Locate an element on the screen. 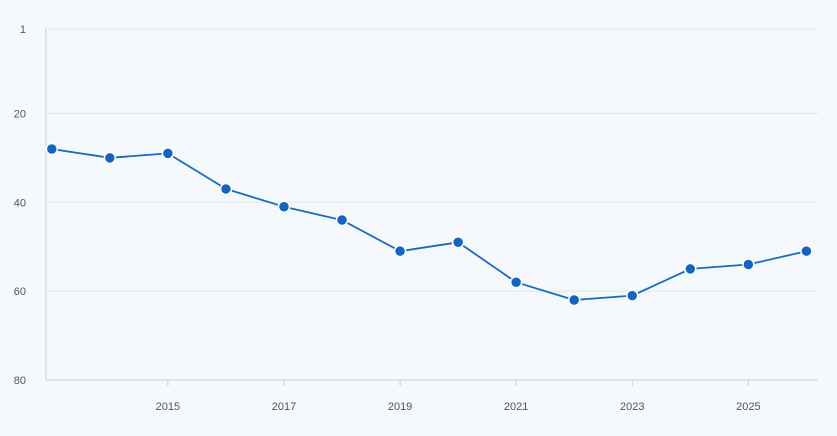  x-tick-label: 2021 is located at coordinates (516, 407).